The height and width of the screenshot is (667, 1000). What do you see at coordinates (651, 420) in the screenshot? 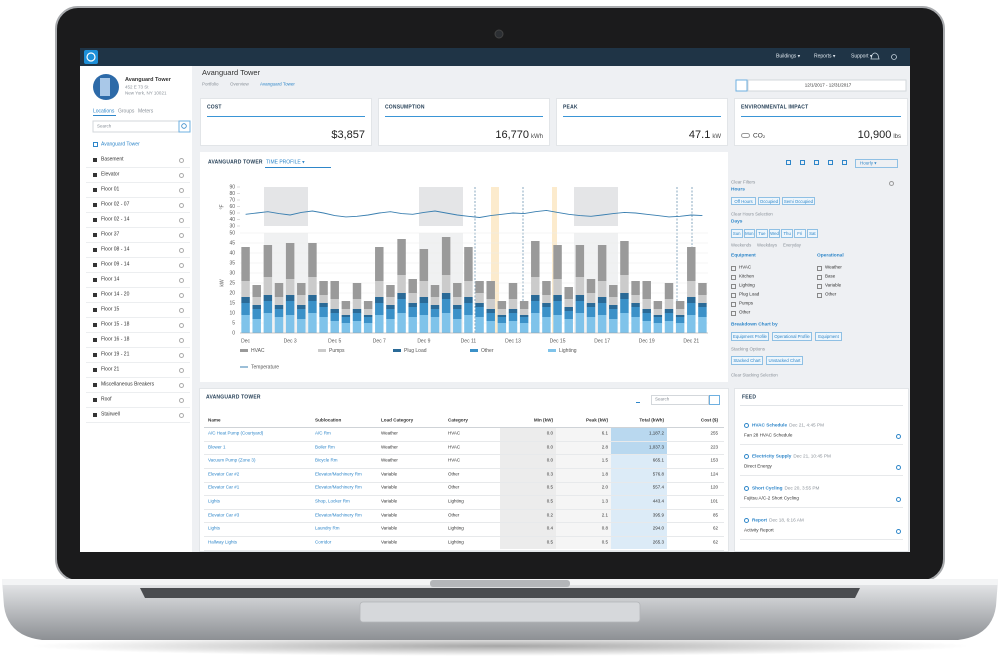
I see `column-header: Total (kWh)` at bounding box center [651, 420].